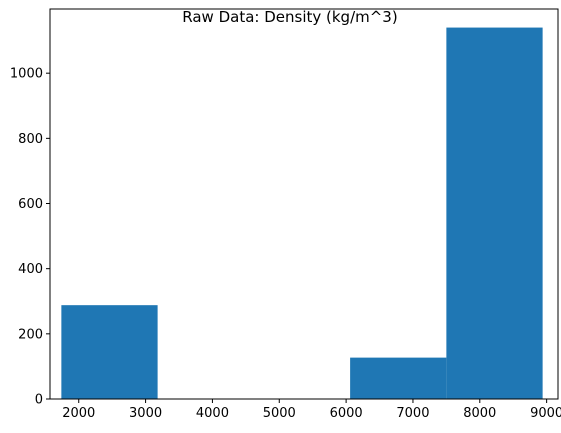 This screenshot has width=561, height=433. I want to click on x-tick-label-4: 6000, so click(346, 413).